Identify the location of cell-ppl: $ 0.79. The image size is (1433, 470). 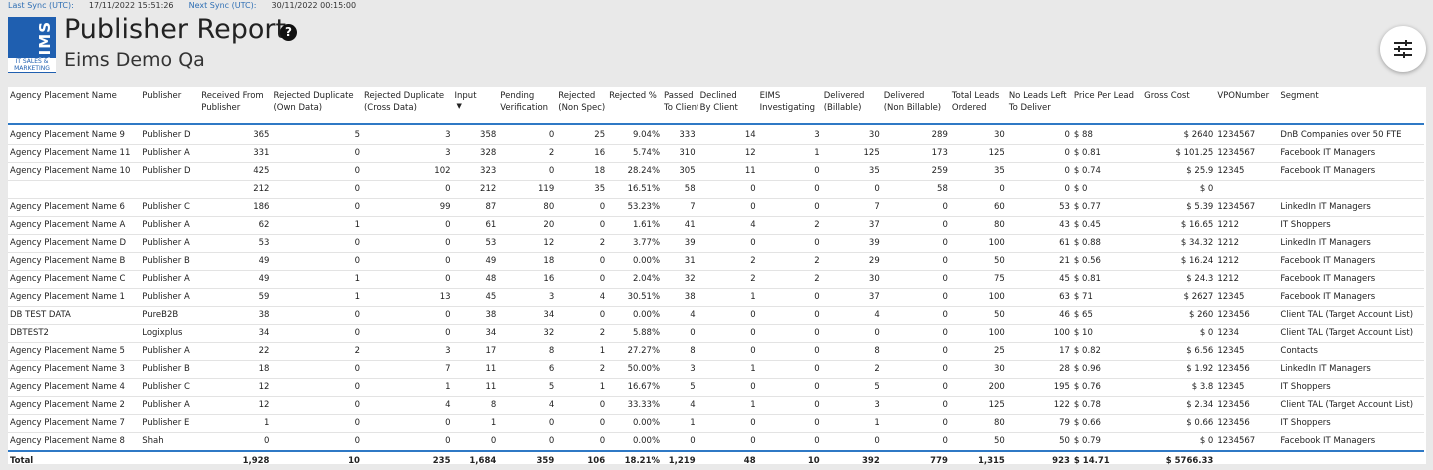
(1107, 442).